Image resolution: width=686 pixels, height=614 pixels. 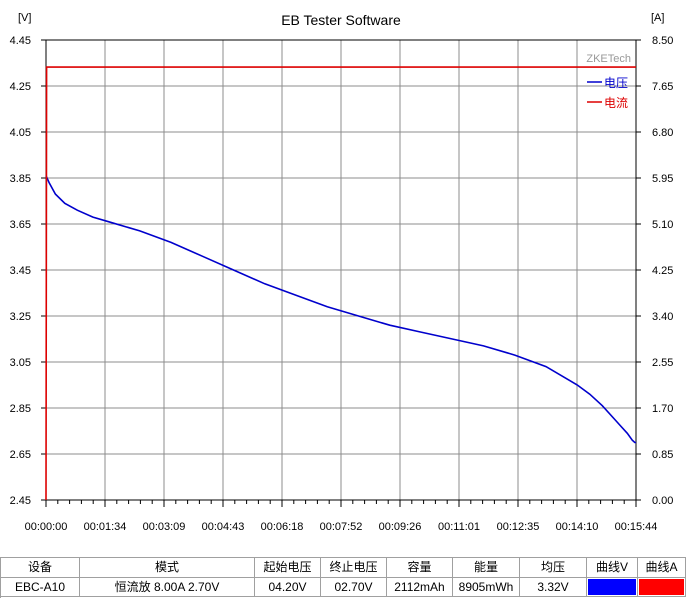 I want to click on legend-voltage-label: 电压, so click(x=616, y=83).